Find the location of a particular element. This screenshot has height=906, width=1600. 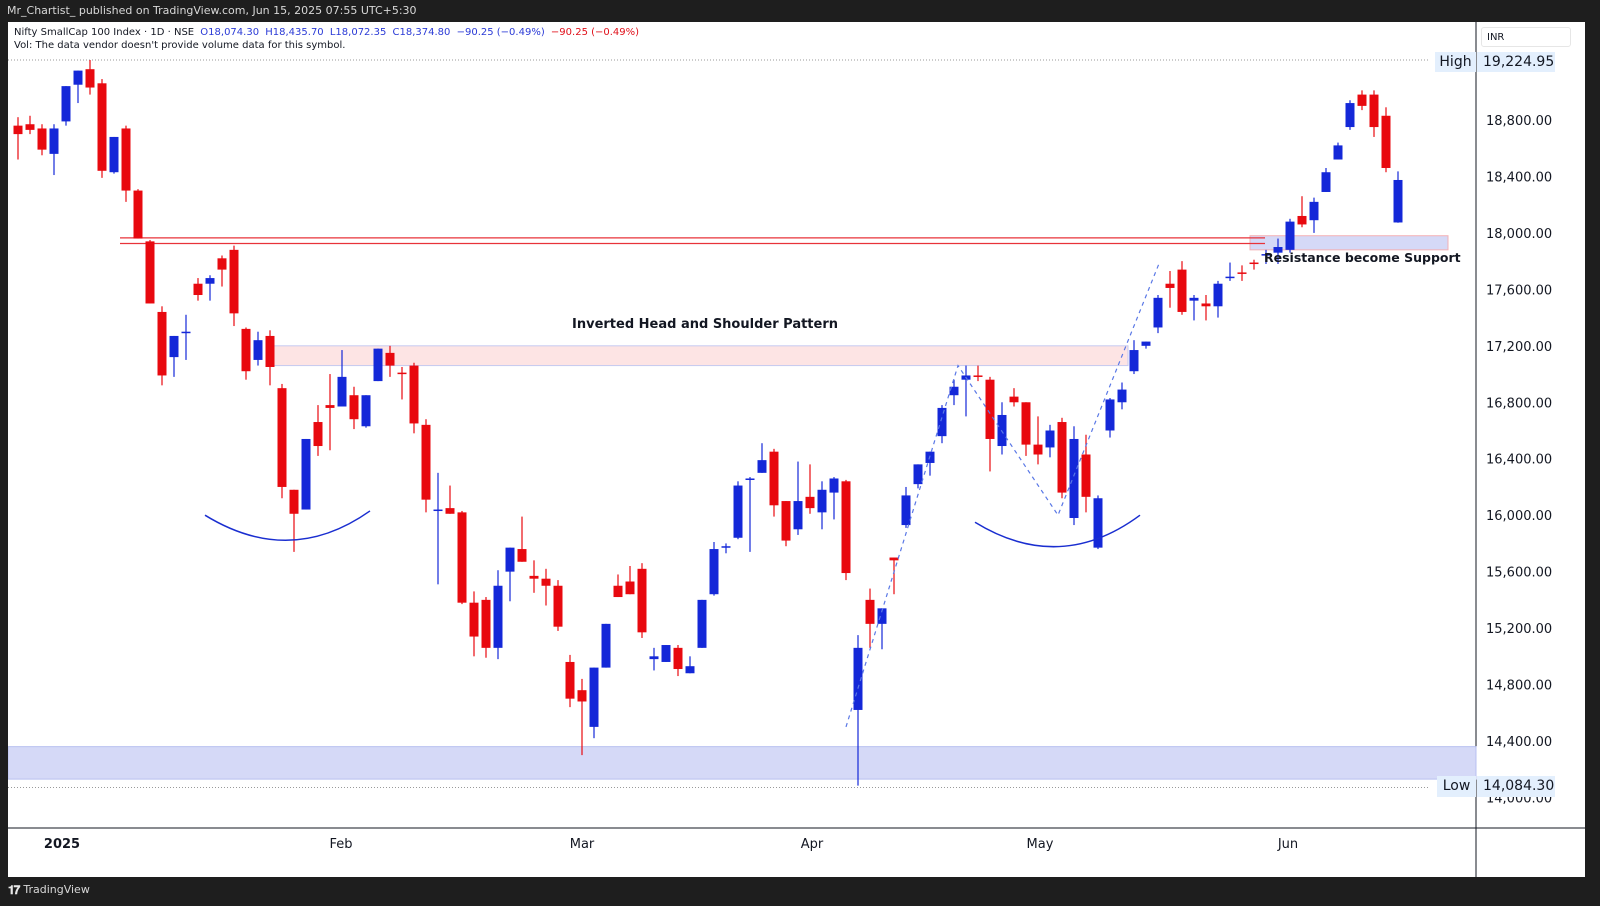

left-shoulder-arc is located at coordinates (287, 525).